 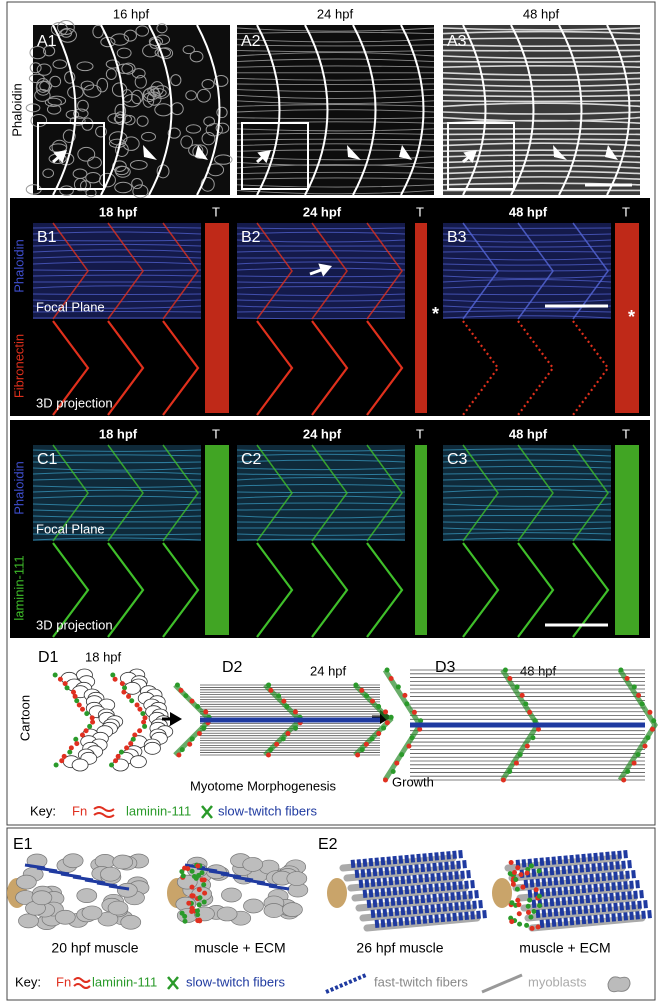 What do you see at coordinates (528, 211) in the screenshot?
I see `time-label: 48 hpf` at bounding box center [528, 211].